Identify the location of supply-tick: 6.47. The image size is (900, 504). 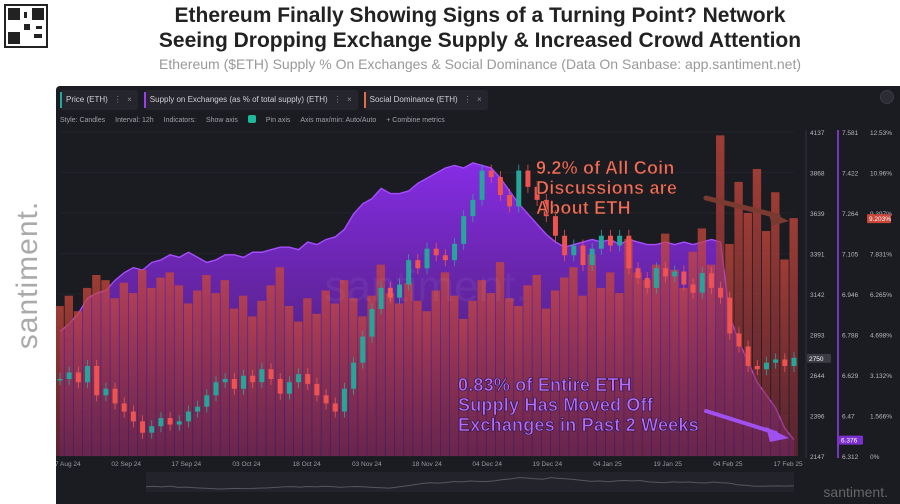
(848, 417).